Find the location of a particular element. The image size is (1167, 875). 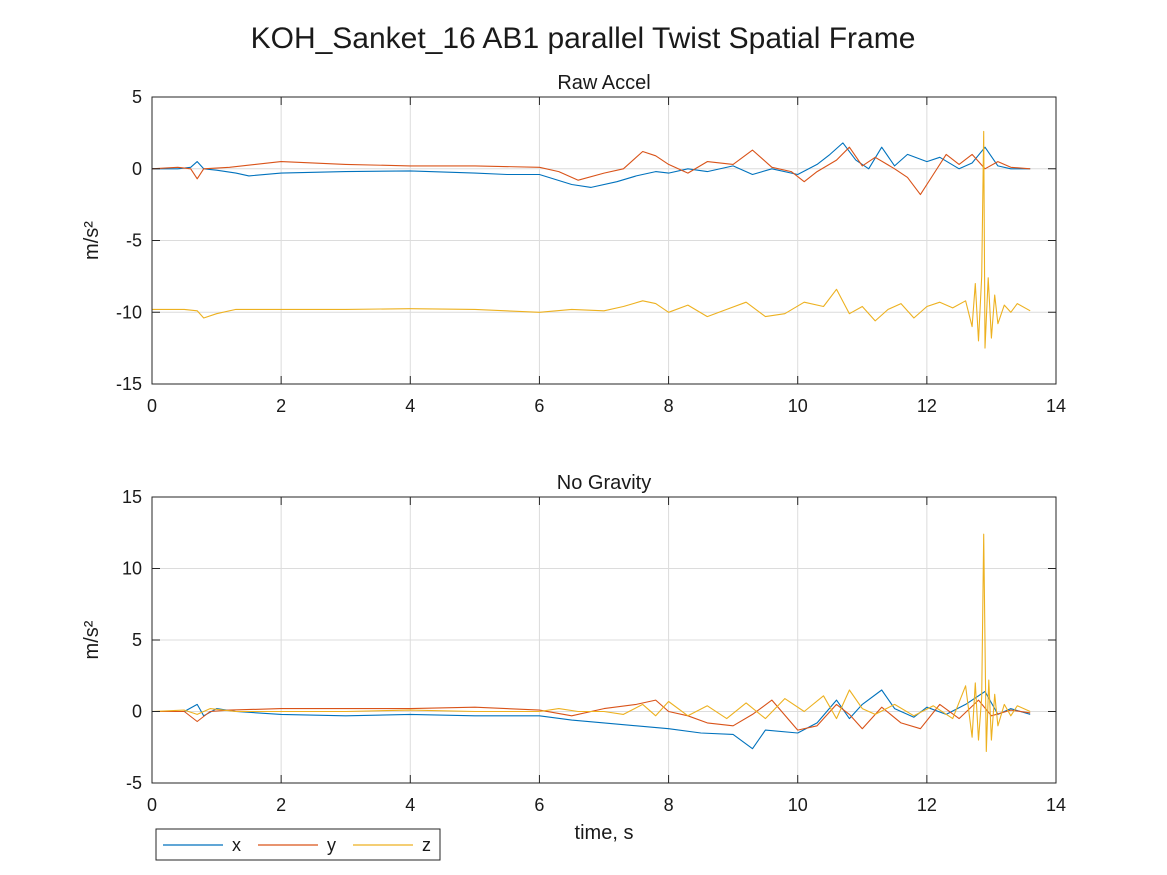

legend-label-x: x is located at coordinates (236, 845).